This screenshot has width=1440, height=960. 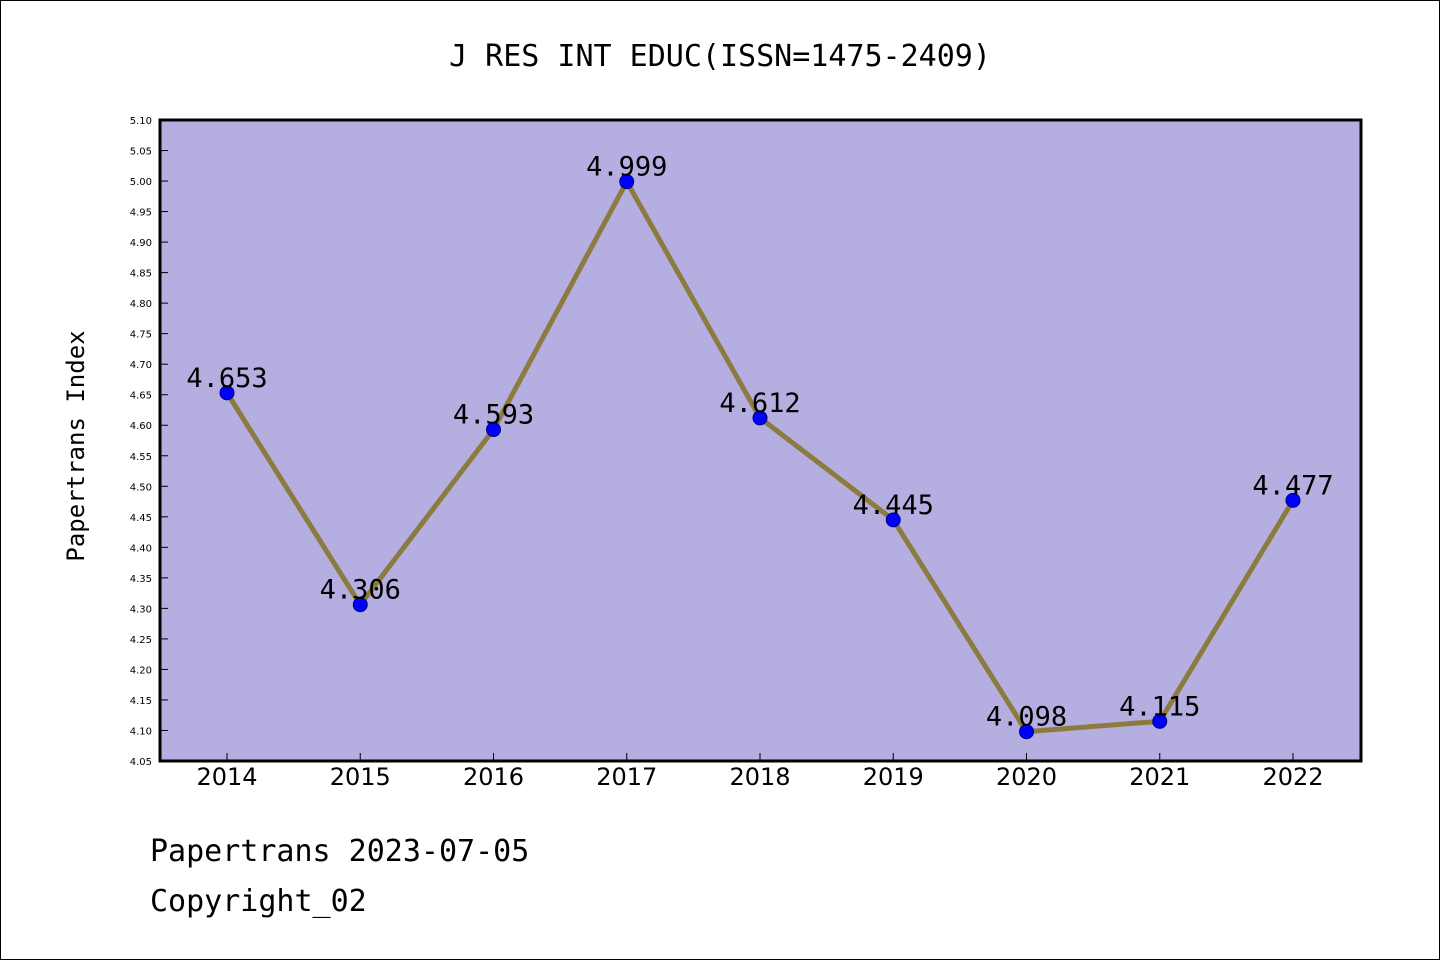 What do you see at coordinates (141, 579) in the screenshot?
I see `y-tick-label: 4.35` at bounding box center [141, 579].